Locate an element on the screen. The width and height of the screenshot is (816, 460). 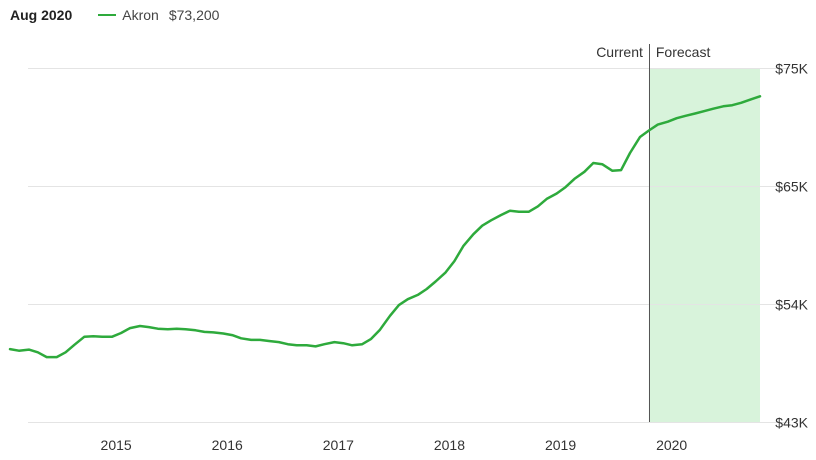
legend-series-value: $73,200 is located at coordinates (194, 15).